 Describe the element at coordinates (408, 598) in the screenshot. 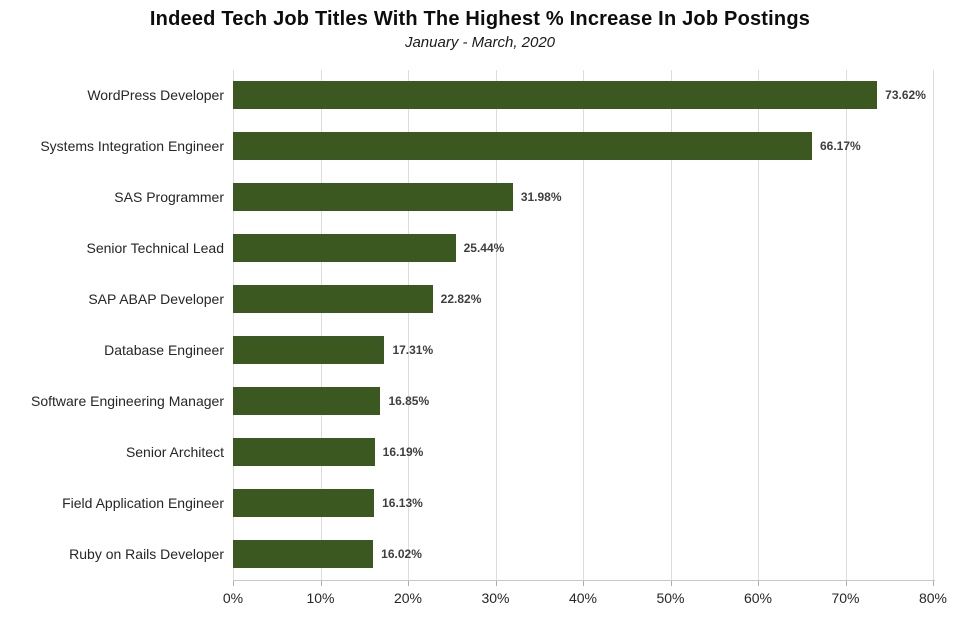

I see `x-axis-tick-label: 20%` at that location.